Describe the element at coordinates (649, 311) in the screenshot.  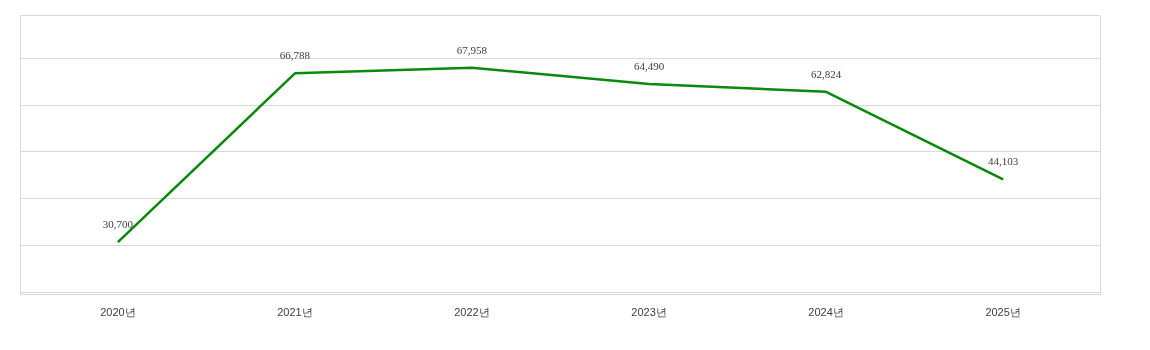
I see `x-tick-label: 2023년` at that location.